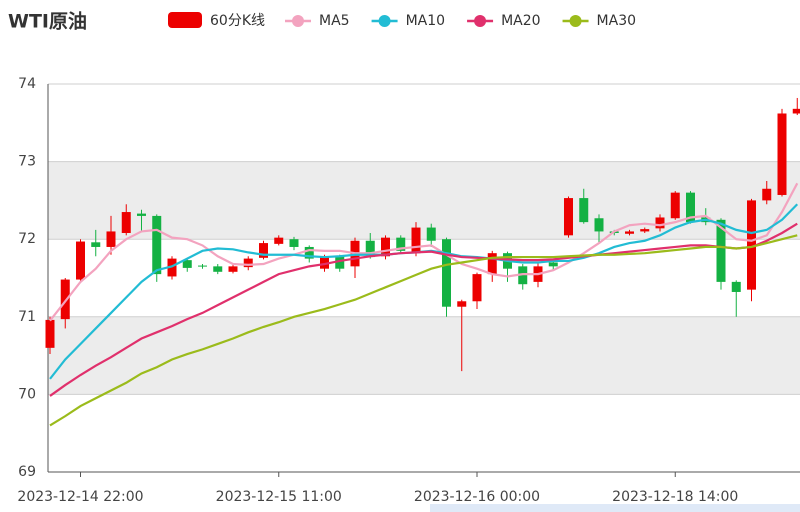 The height and width of the screenshot is (512, 800). What do you see at coordinates (80, 497) in the screenshot?
I see `x-tick-label: 2023-12-14 22:00` at bounding box center [80, 497].